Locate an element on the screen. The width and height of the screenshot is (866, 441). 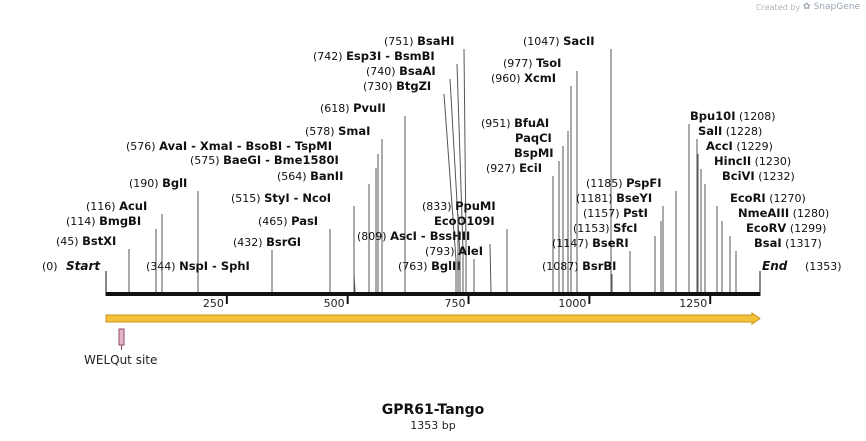
restriction-site-label: EcoRV (1299) is located at coordinates (786, 228).